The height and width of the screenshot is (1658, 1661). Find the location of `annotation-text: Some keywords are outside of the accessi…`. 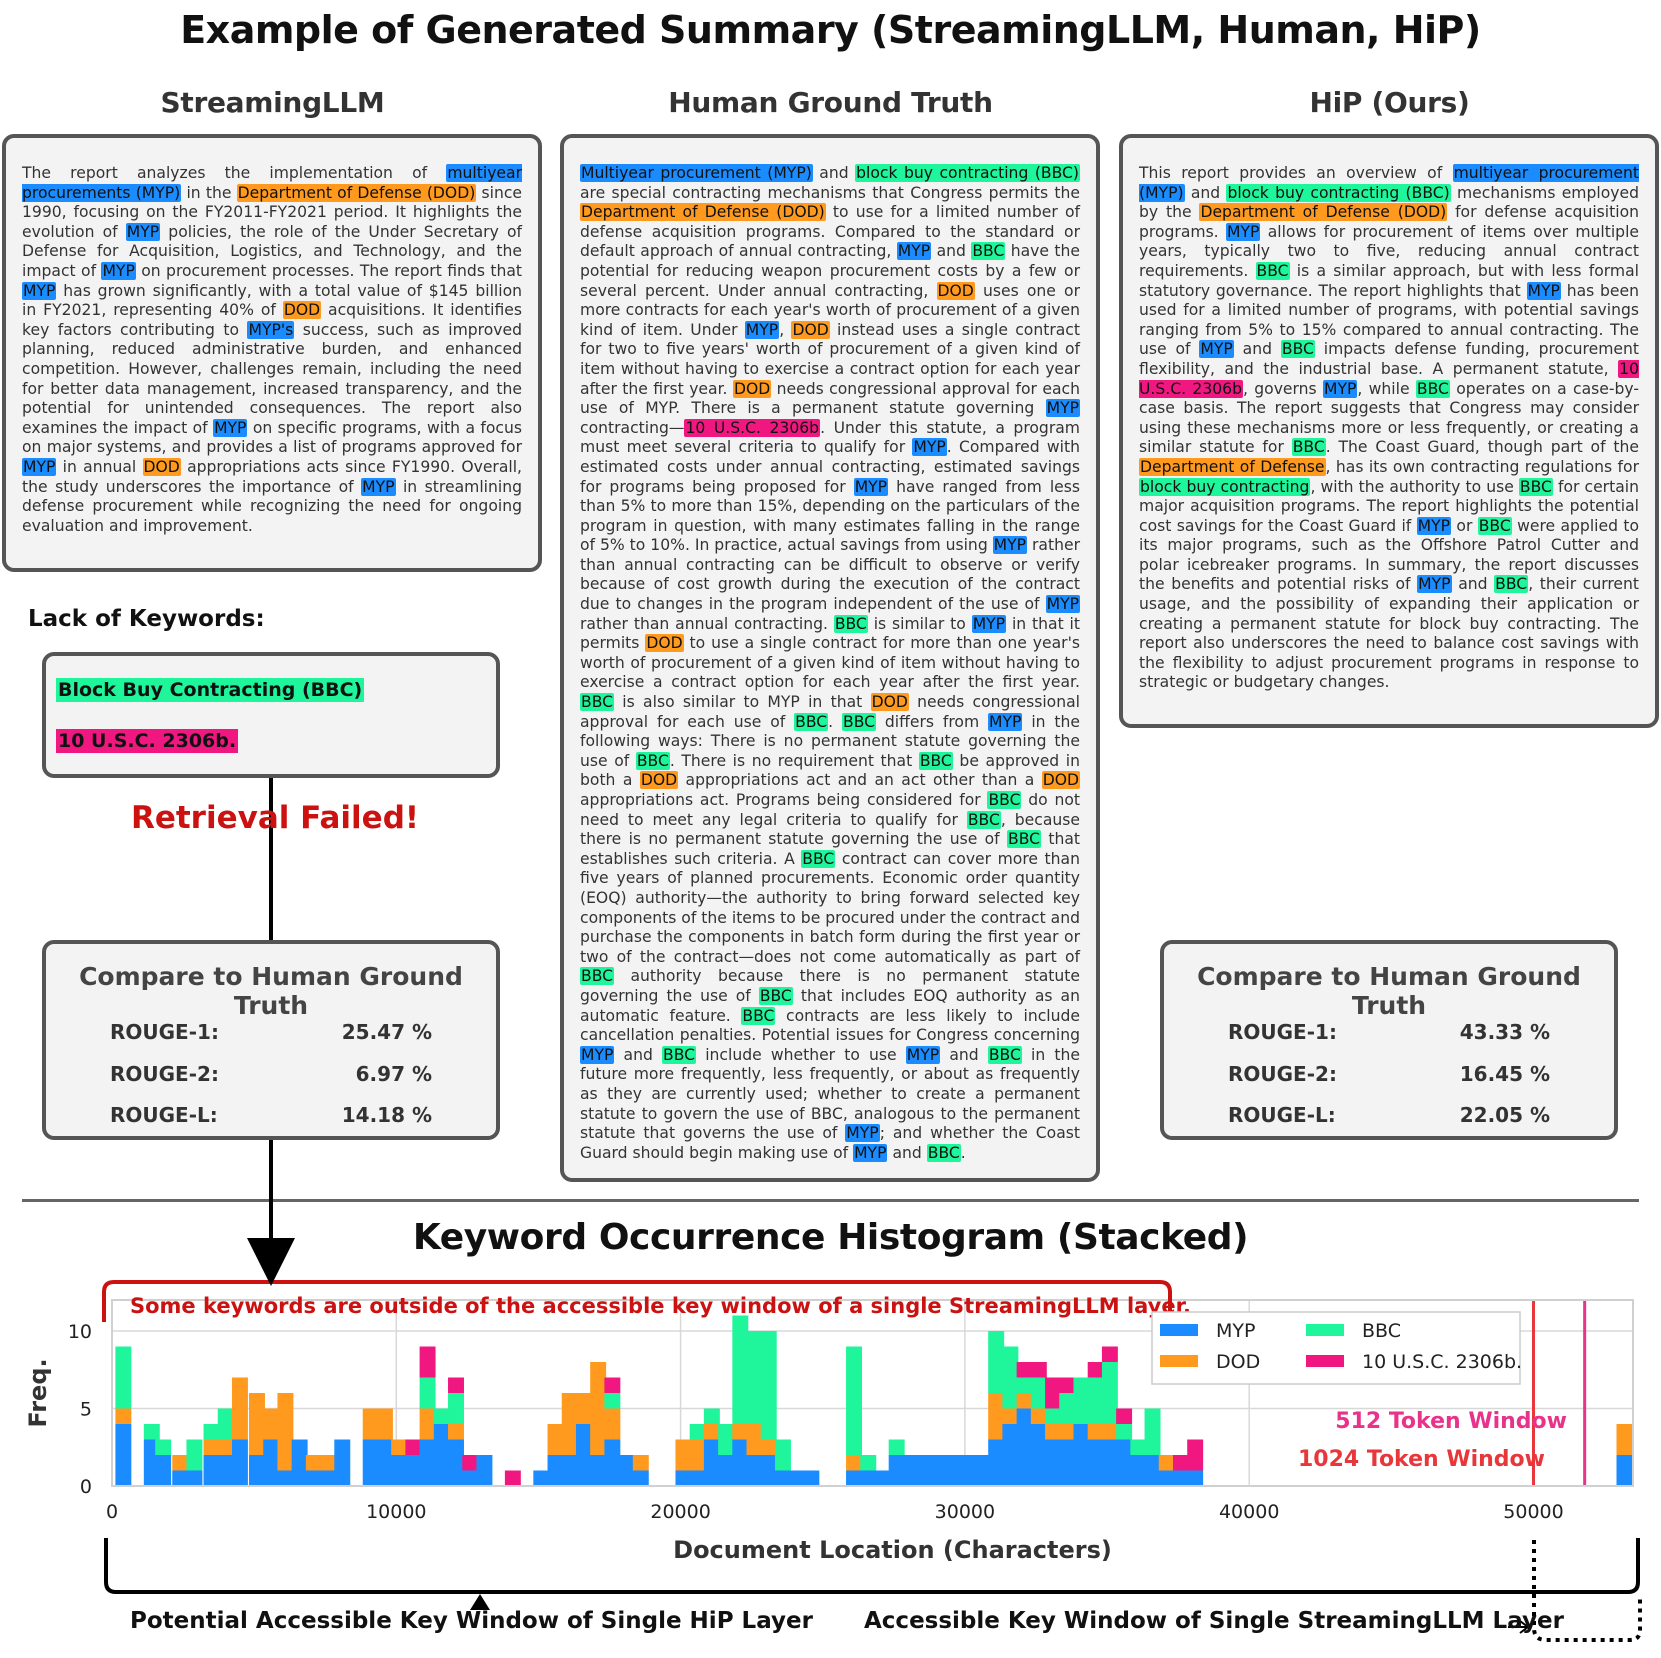

annotation-text: Some keywords are outside of the accessi… is located at coordinates (660, 1306).